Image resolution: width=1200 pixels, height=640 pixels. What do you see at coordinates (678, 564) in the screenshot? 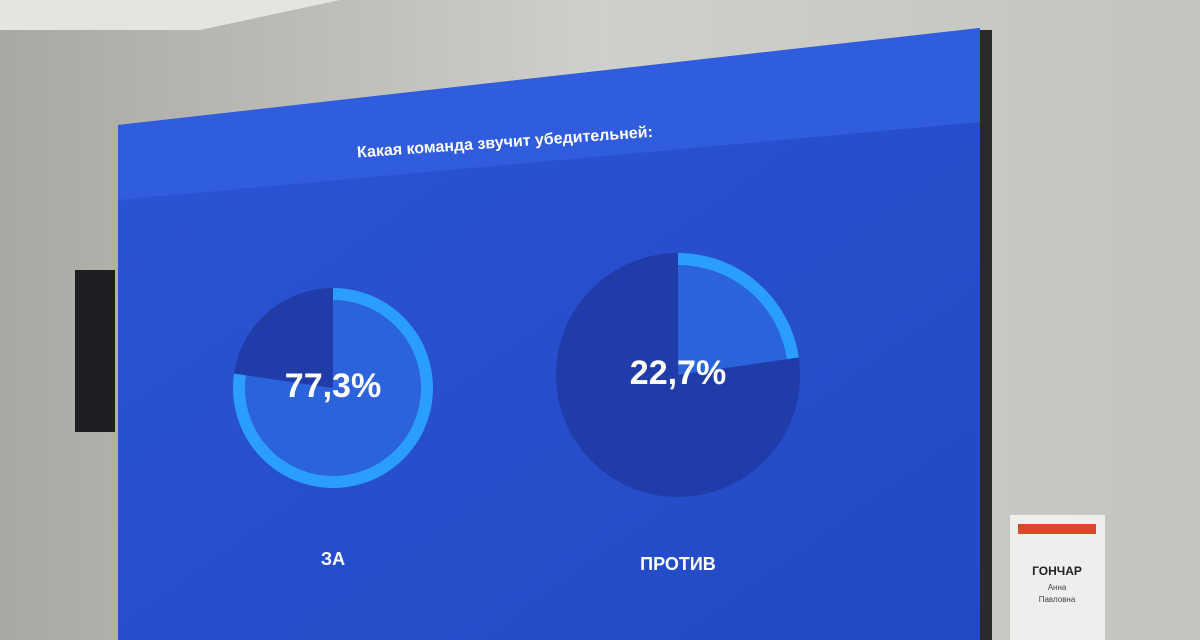
I see `option-label: ПРОТИВ` at bounding box center [678, 564].